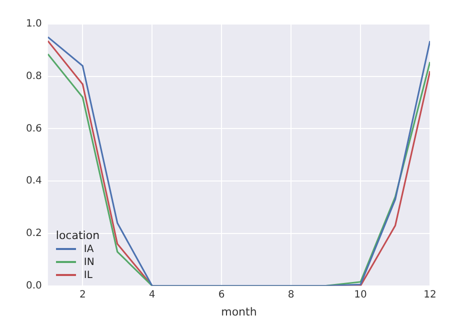 This screenshot has width=474, height=325. Describe the element at coordinates (221, 294) in the screenshot. I see `x-tick-label: 6` at that location.